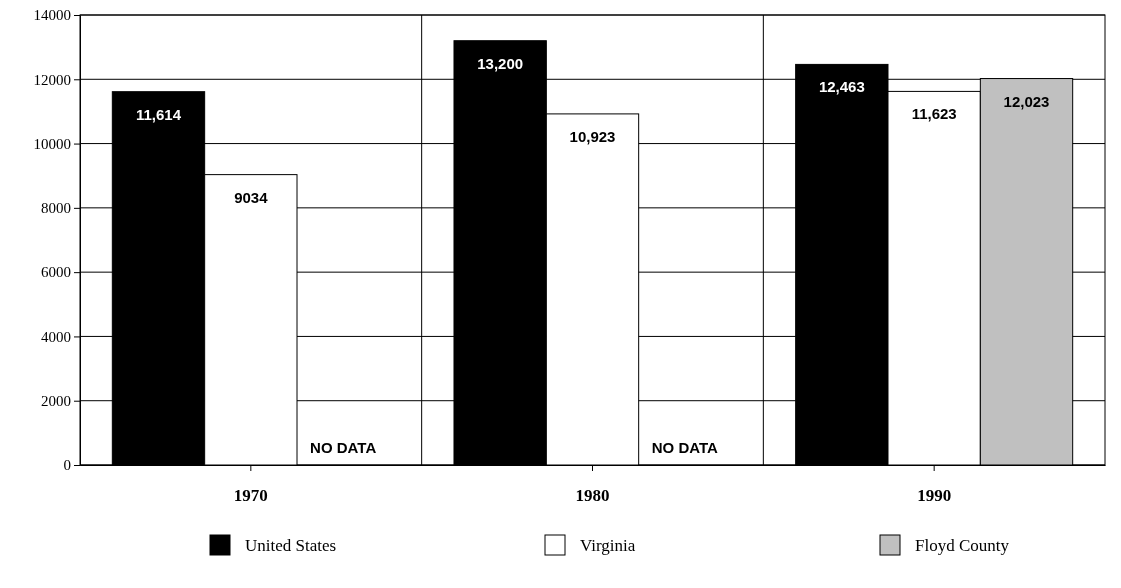  I want to click on x-tick-label: 1990, so click(934, 496).